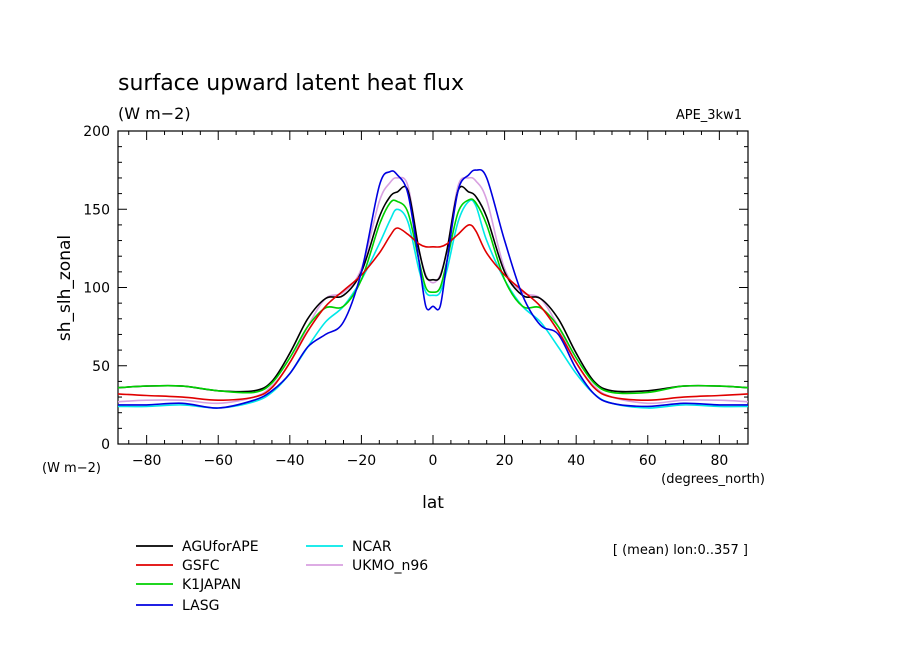 This screenshot has height=654, width=904. Describe the element at coordinates (218, 461) in the screenshot. I see `x-tick-label: −60` at that location.